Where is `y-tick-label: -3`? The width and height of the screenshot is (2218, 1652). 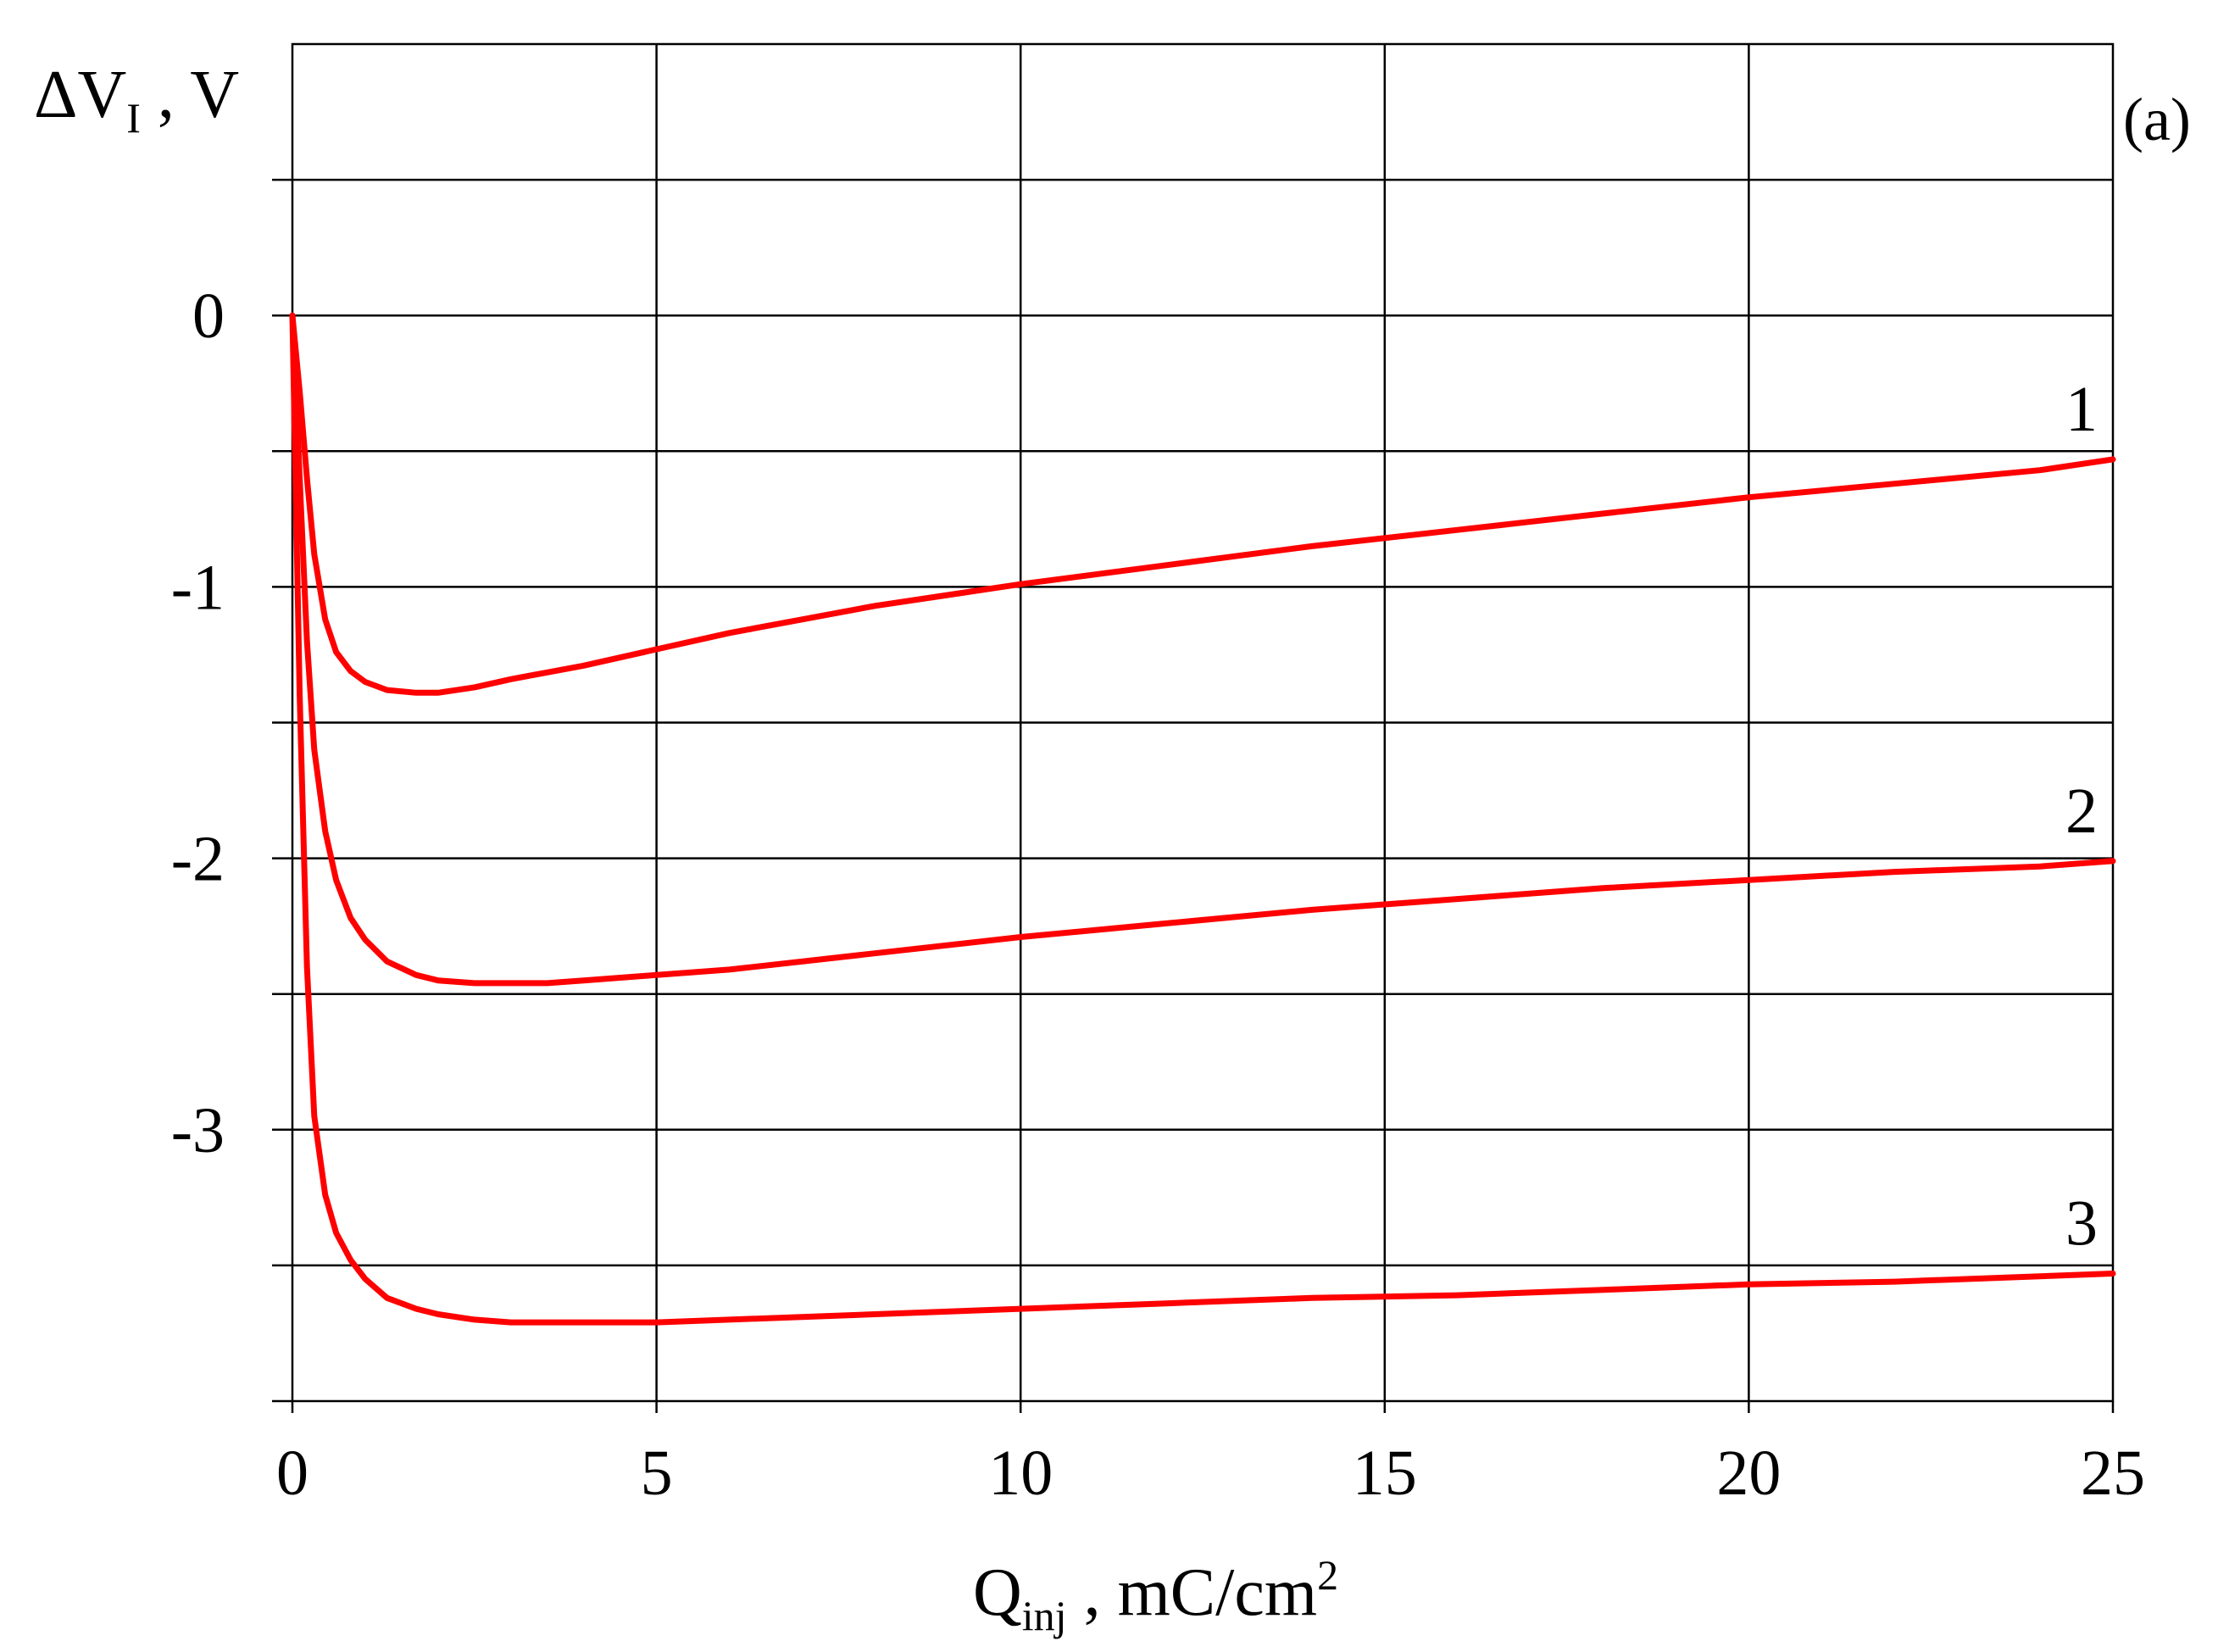
y-tick-label: -3 is located at coordinates (198, 1130).